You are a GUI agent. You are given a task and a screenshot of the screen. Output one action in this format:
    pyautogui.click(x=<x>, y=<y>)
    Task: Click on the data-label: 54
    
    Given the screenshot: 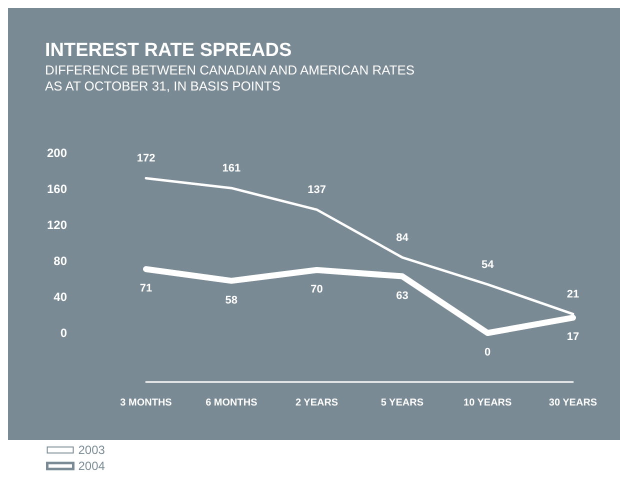 What is the action you would take?
    pyautogui.click(x=488, y=264)
    